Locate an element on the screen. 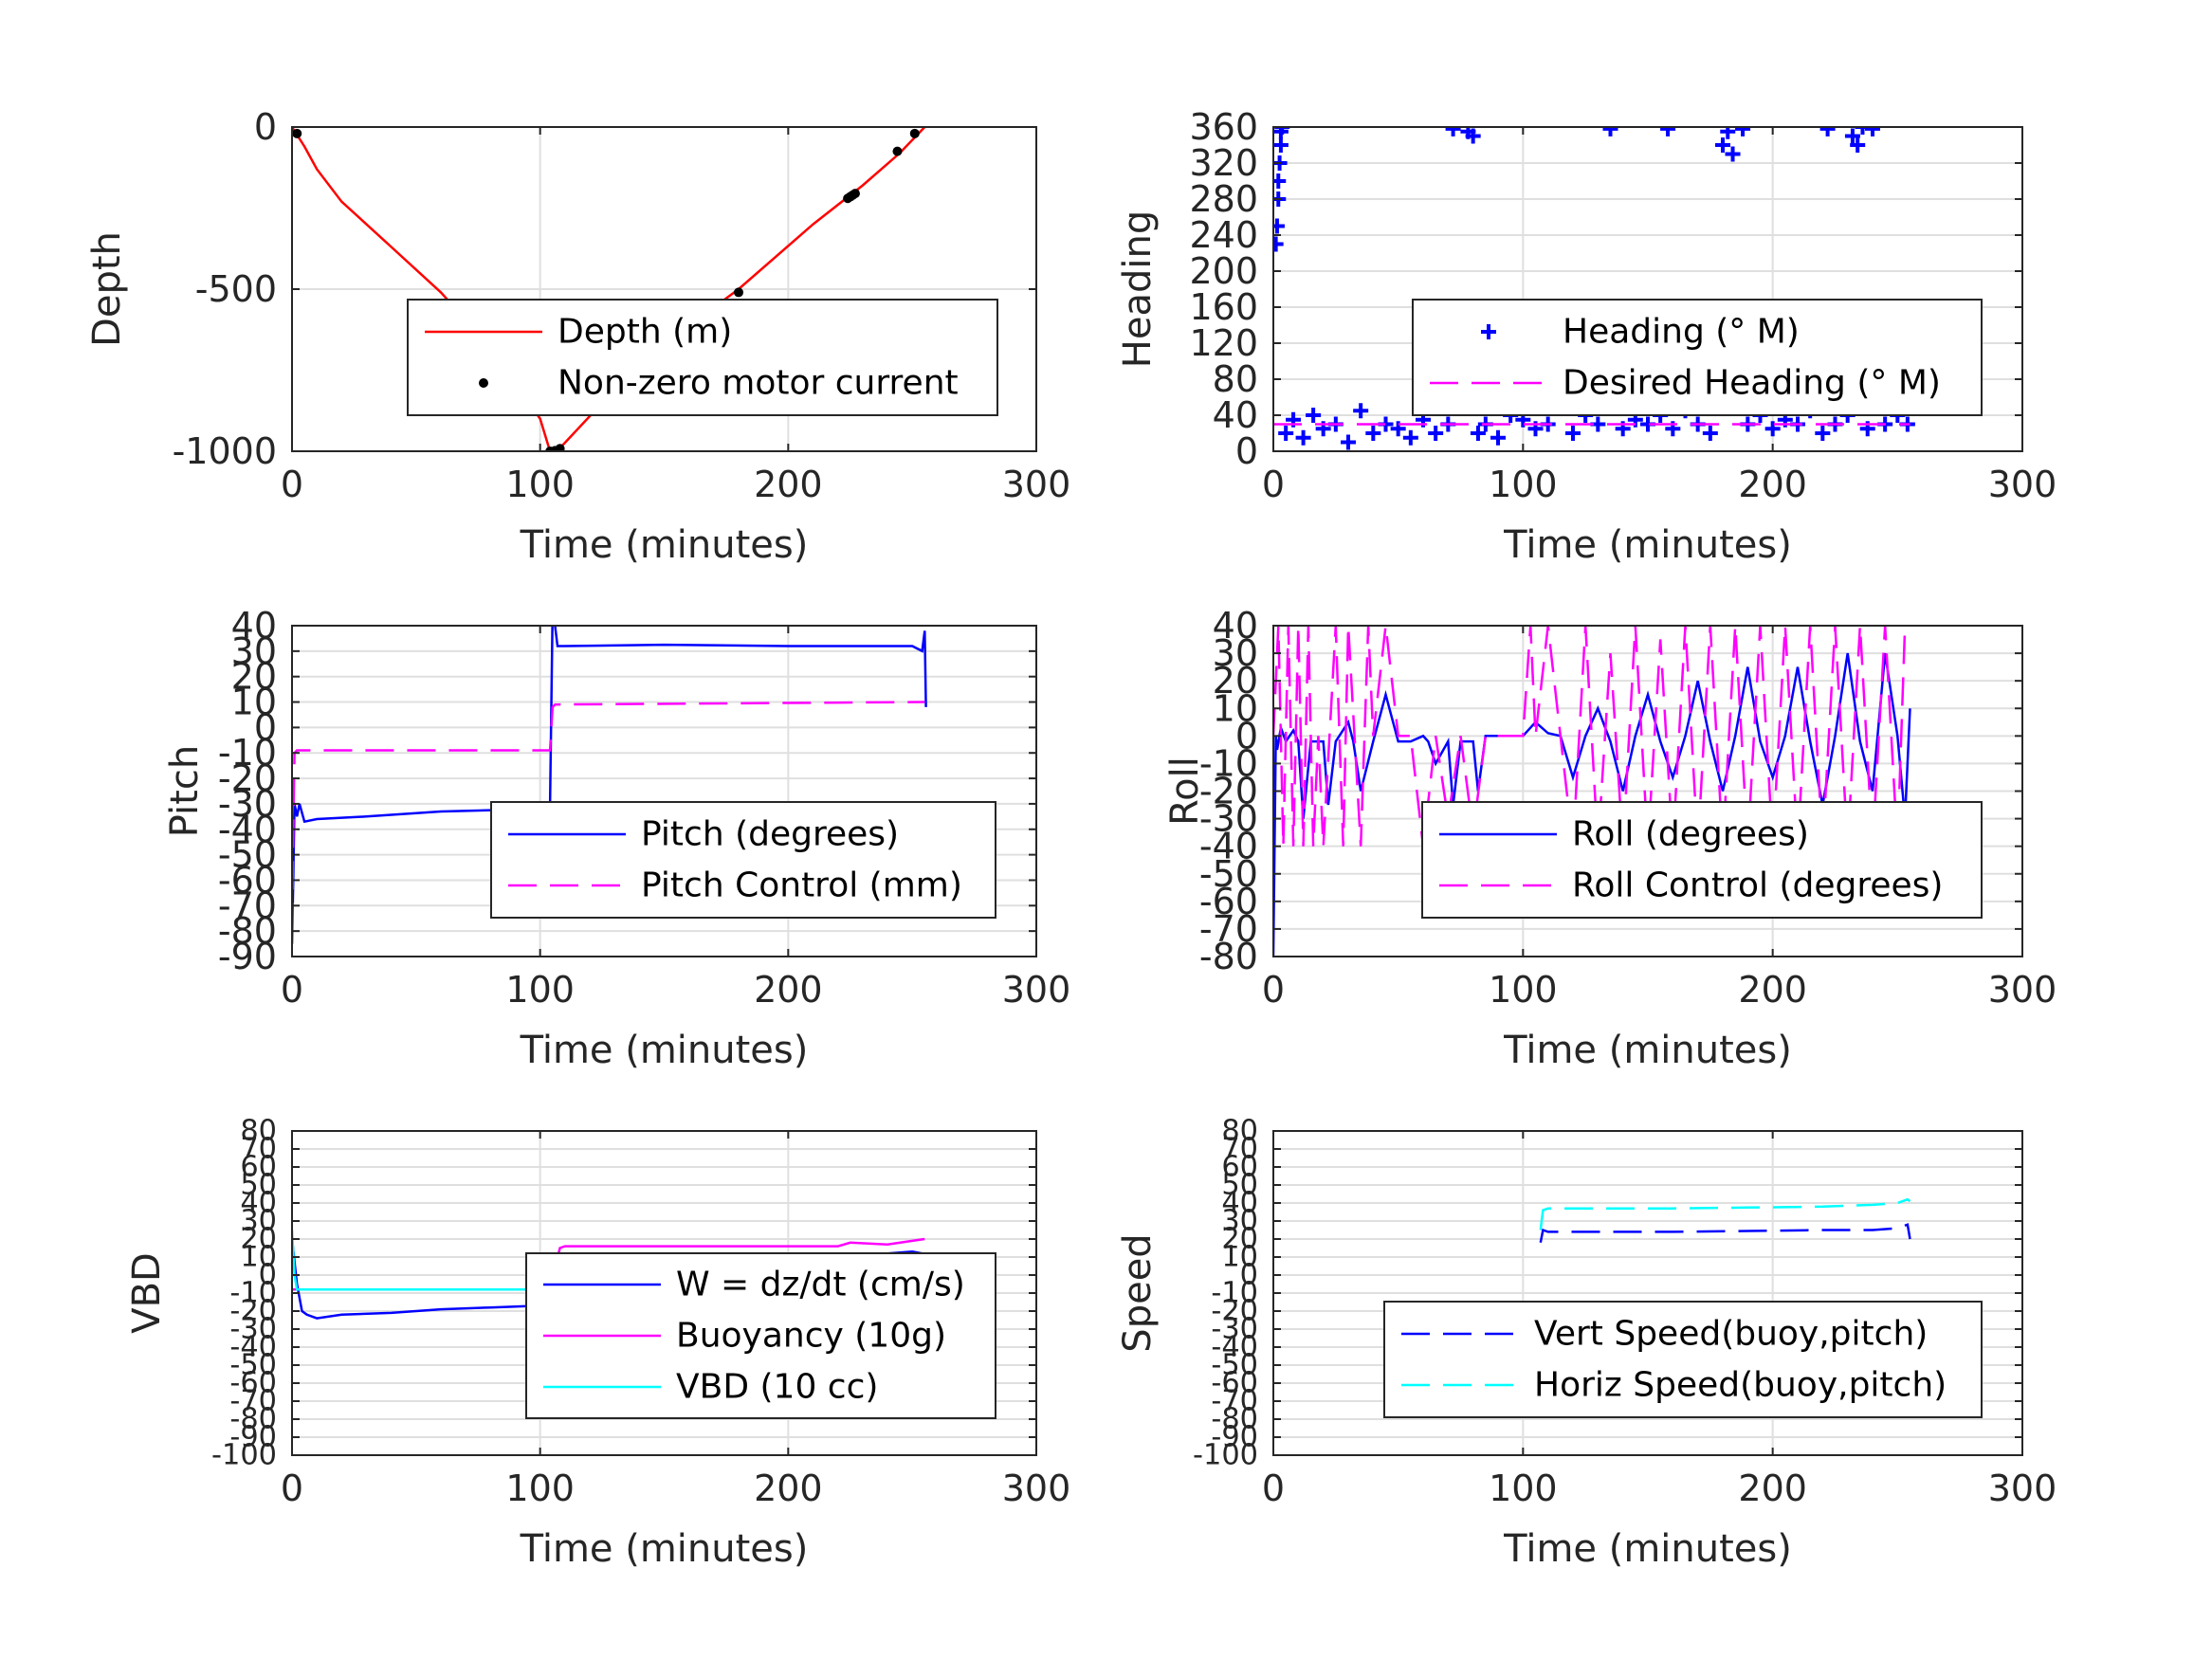  speed-ytick-label-14: 40 is located at coordinates (1239, 1203).